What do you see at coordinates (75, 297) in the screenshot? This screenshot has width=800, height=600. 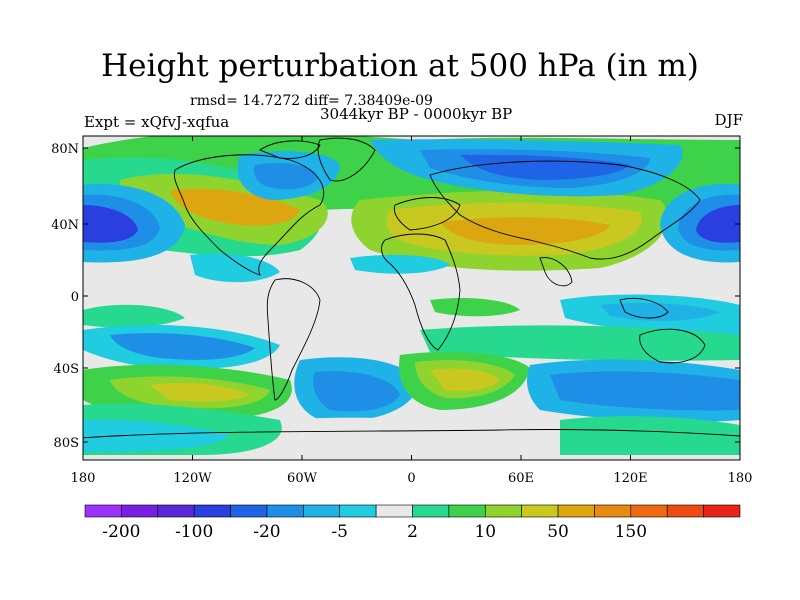 I see `lat-tick-label: 0` at bounding box center [75, 297].